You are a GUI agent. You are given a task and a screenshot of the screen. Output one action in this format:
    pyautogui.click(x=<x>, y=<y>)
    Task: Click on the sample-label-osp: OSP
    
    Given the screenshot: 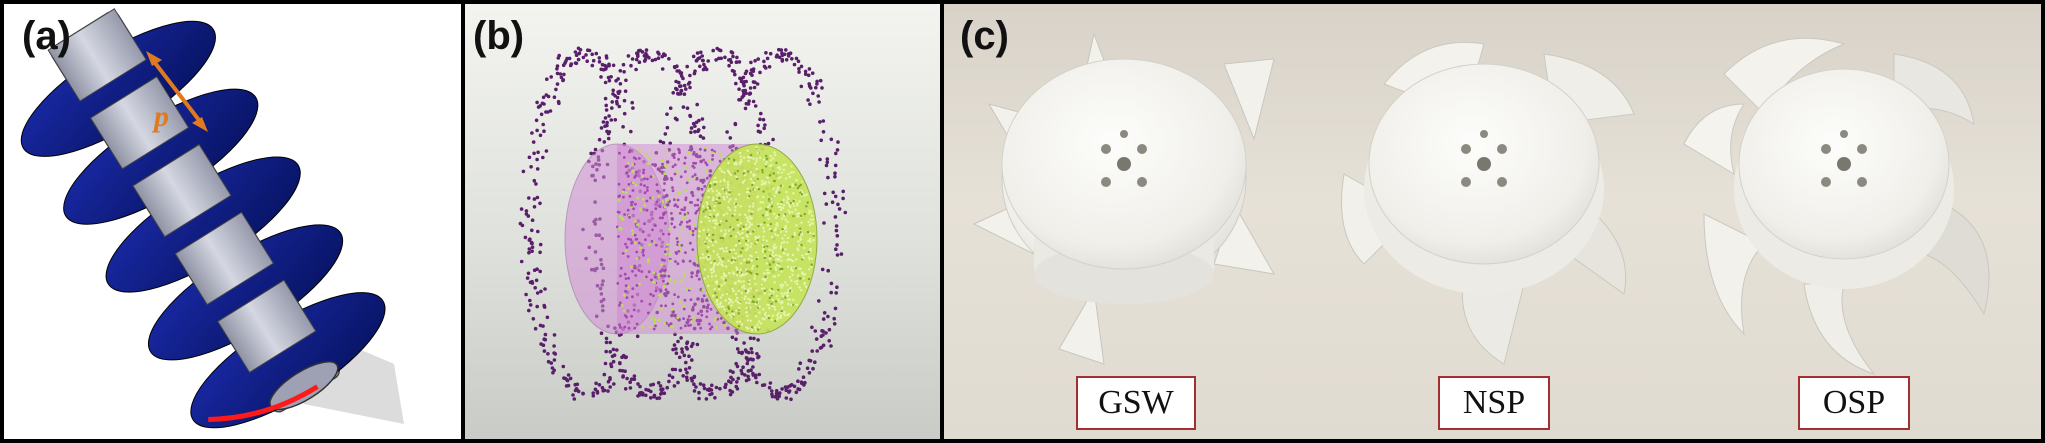 What is the action you would take?
    pyautogui.click(x=1854, y=403)
    